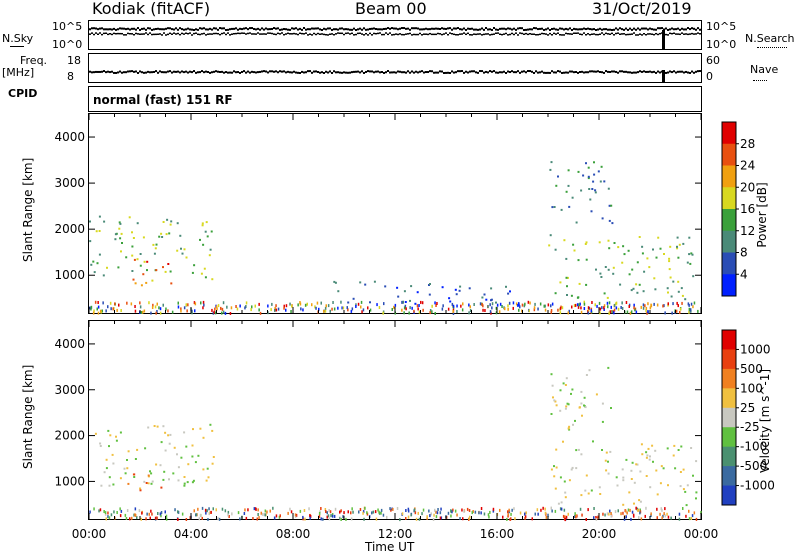  I want to click on nsearch-hi-tick: 10^5, so click(721, 26).